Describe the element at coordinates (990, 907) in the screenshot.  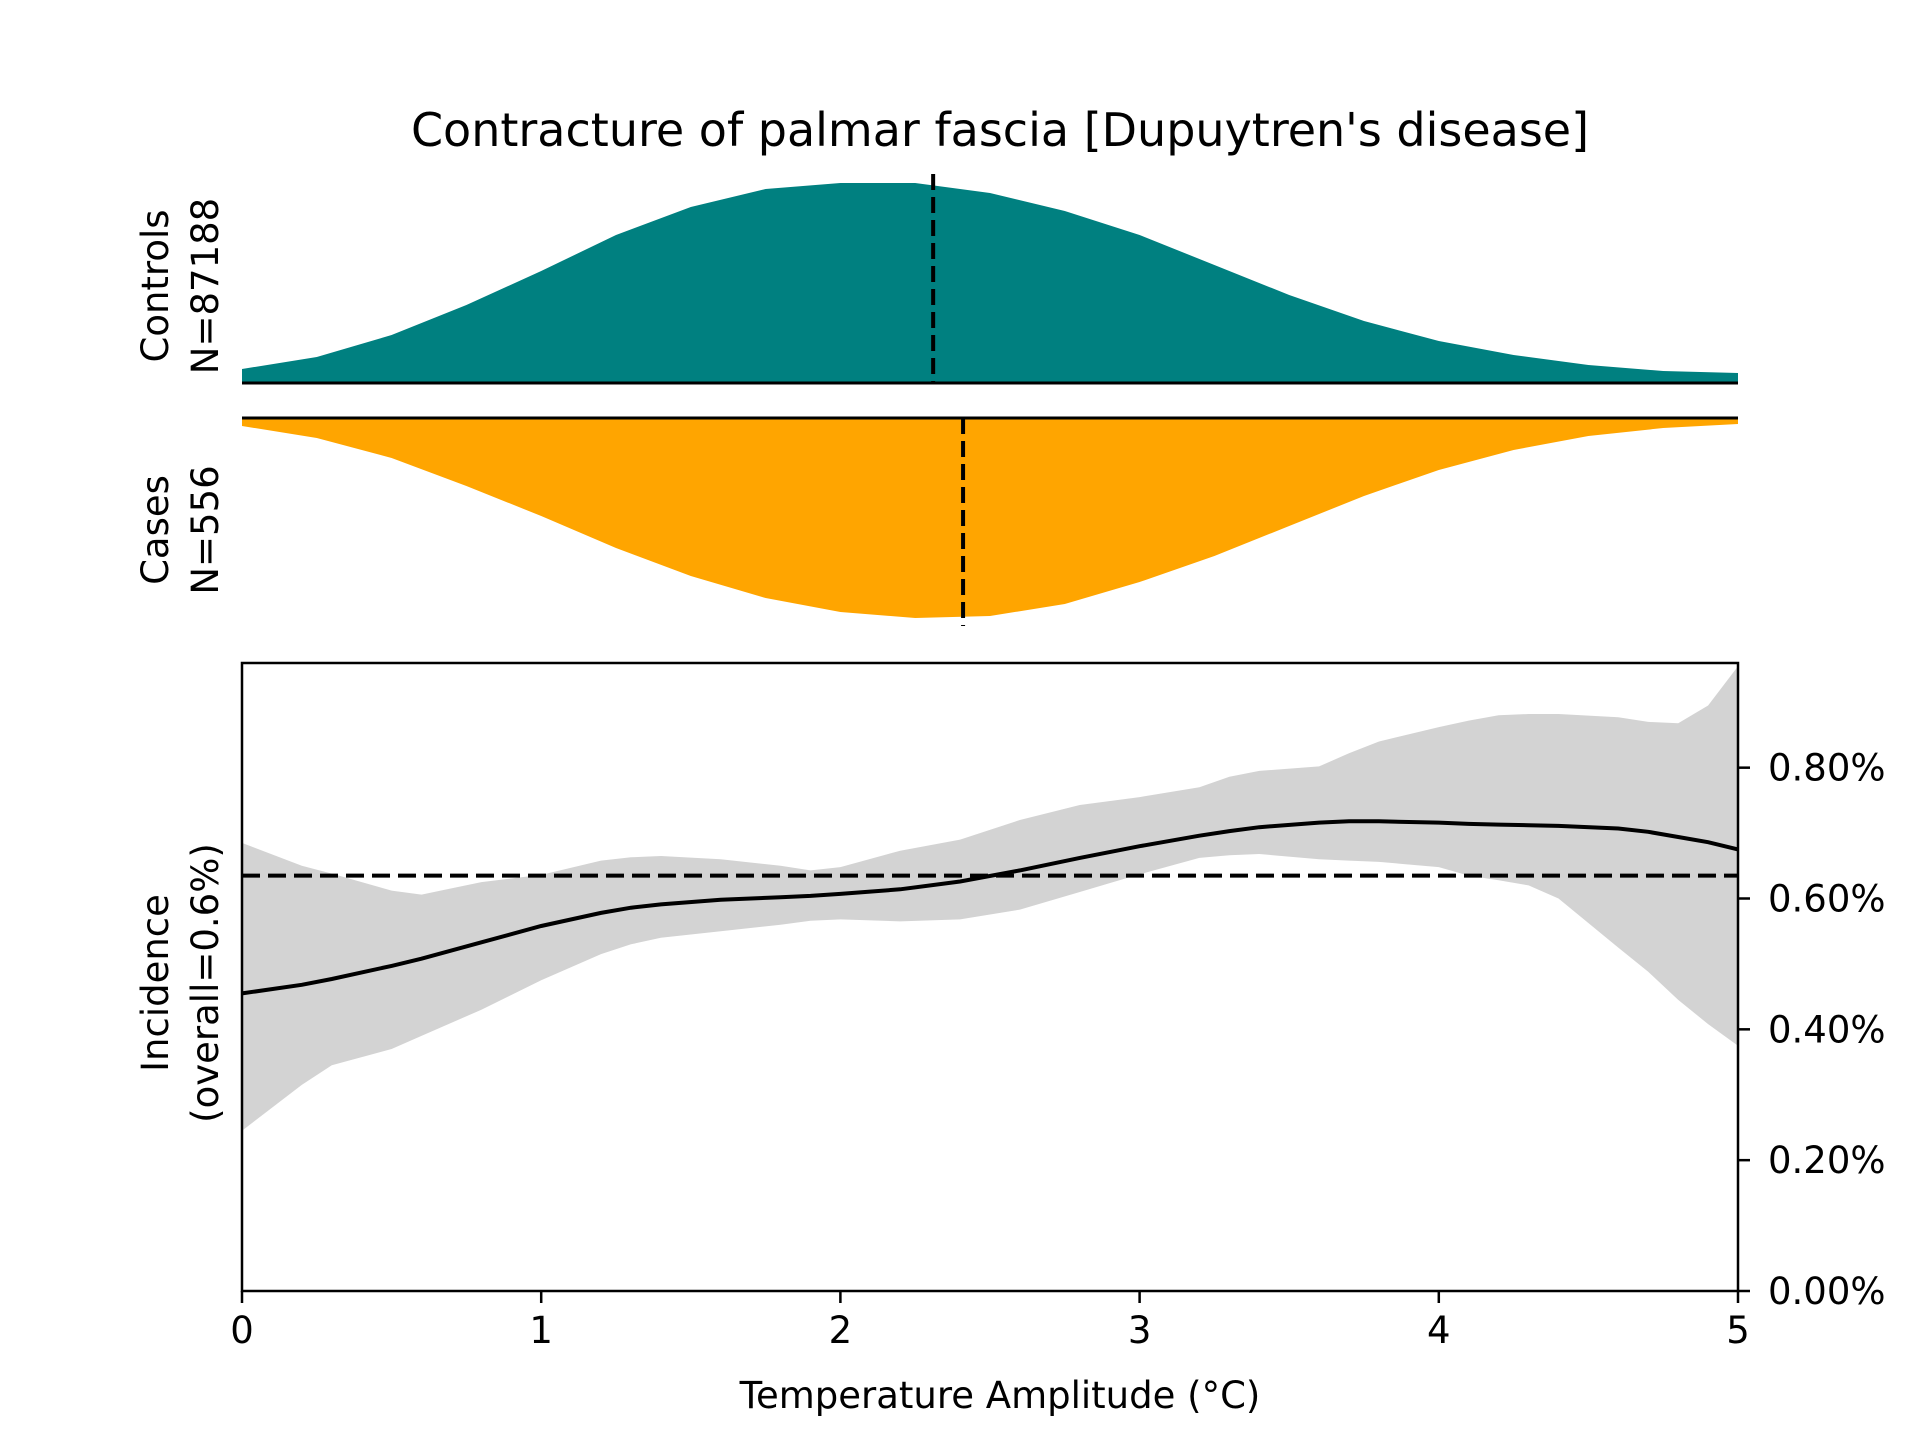
I see `incidence-mean-line` at that location.